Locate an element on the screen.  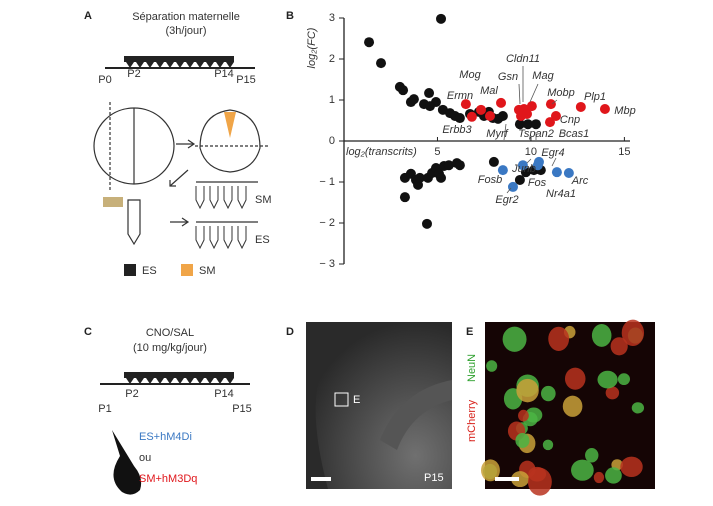
panel-title: Séparation maternelle is located at coordinates (186, 17).